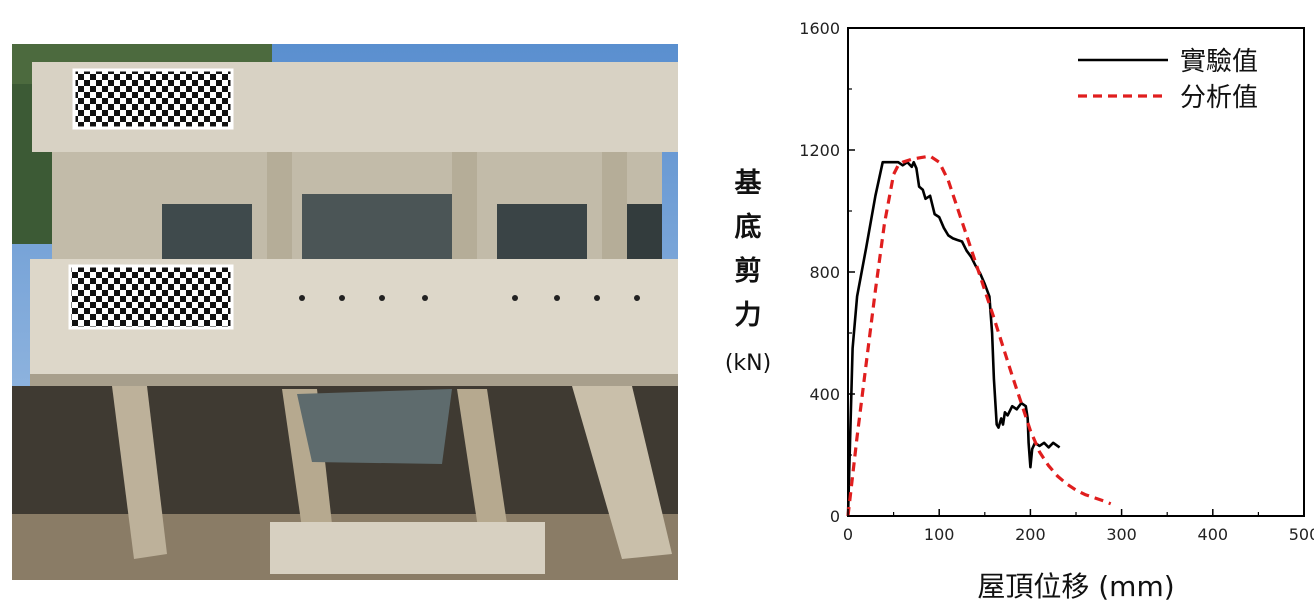 The width and height of the screenshot is (1314, 614). What do you see at coordinates (748, 315) in the screenshot?
I see `y-axis-label-char: 力` at bounding box center [748, 315].